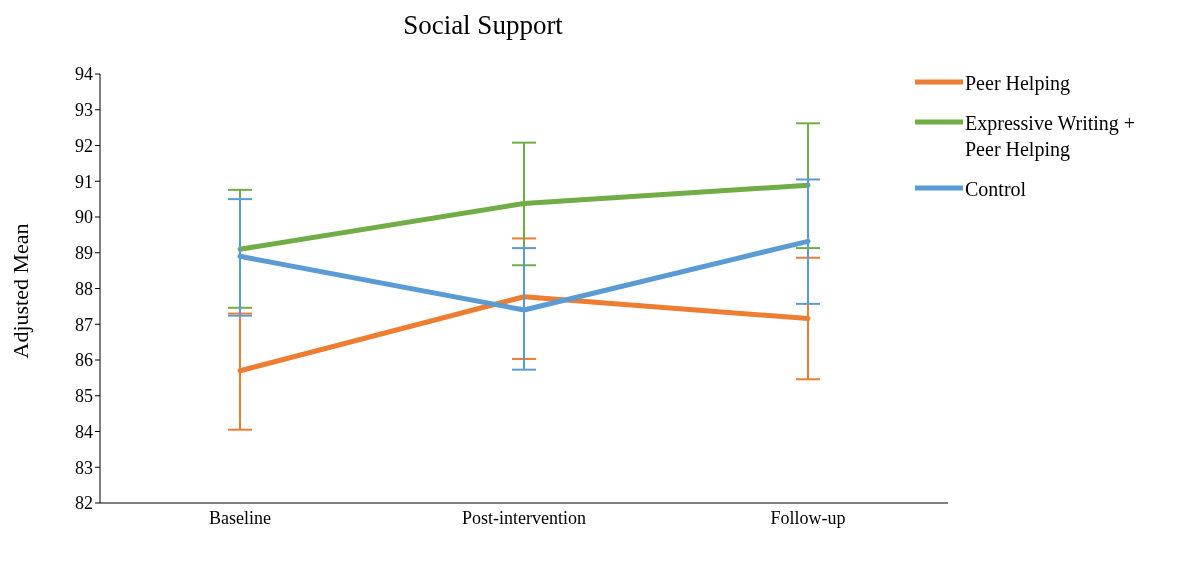 Image resolution: width=1177 pixels, height=563 pixels. What do you see at coordinates (84, 360) in the screenshot?
I see `y-tick-label: 86` at bounding box center [84, 360].